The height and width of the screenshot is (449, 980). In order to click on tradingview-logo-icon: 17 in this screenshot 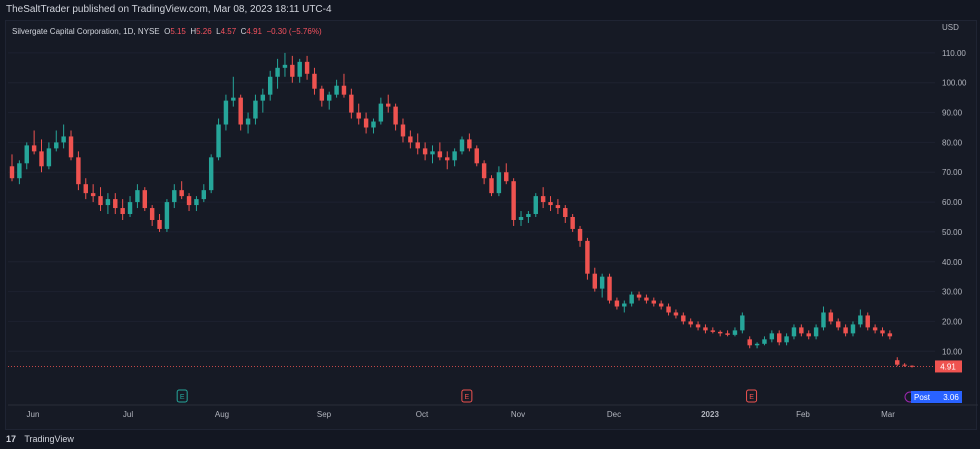, I will do `click(11, 439)`.